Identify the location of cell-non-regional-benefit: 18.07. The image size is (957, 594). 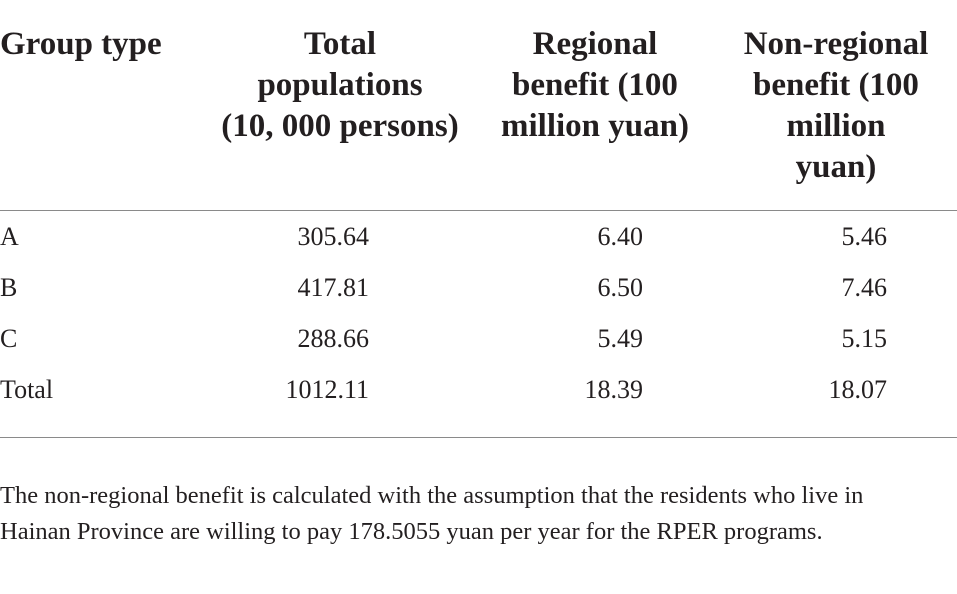
(858, 389).